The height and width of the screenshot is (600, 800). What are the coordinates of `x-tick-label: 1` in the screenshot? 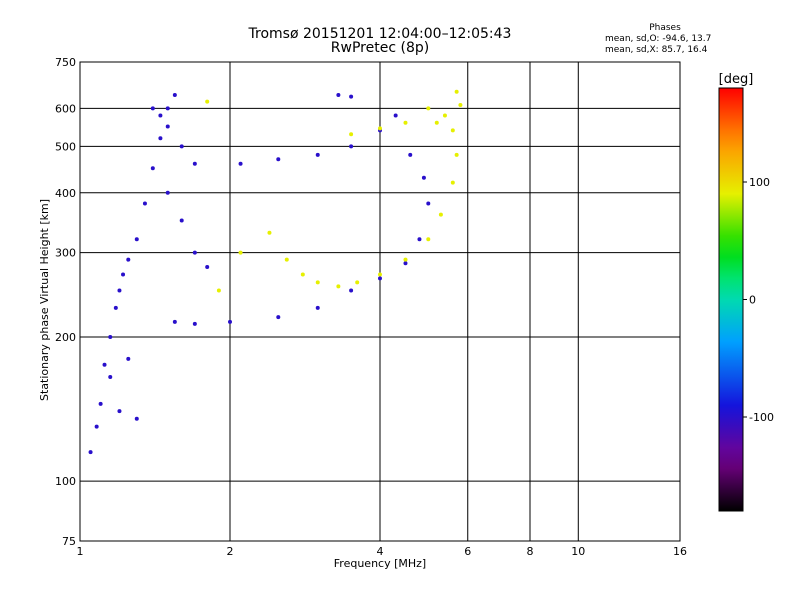 It's located at (80, 551).